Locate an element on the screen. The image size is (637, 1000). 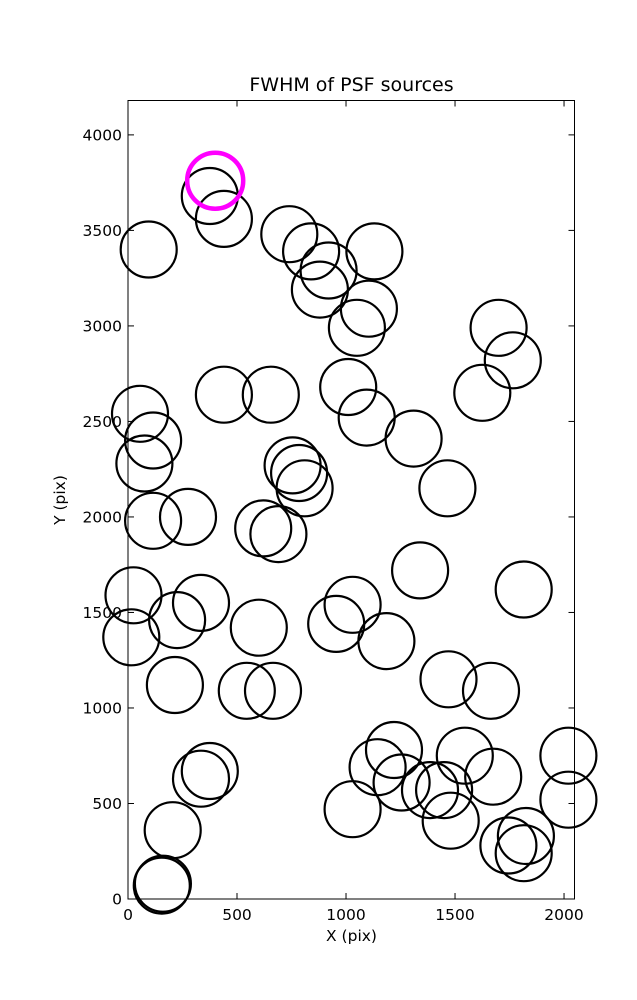
y-tick-label: 3500 is located at coordinates (102, 231).